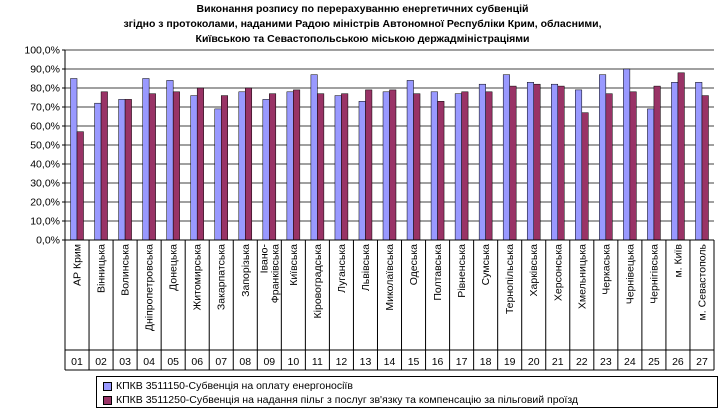 This screenshot has height=413, width=725. Describe the element at coordinates (45, 127) in the screenshot. I see `y-tick-label: 60,0%` at that location.